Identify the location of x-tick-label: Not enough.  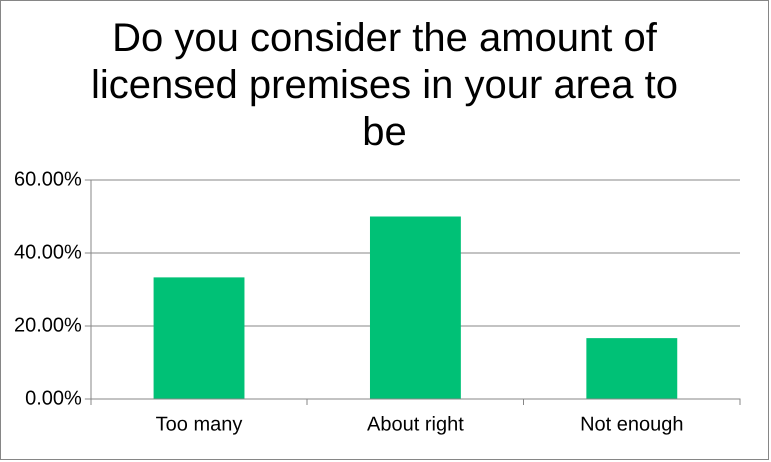
(632, 425).